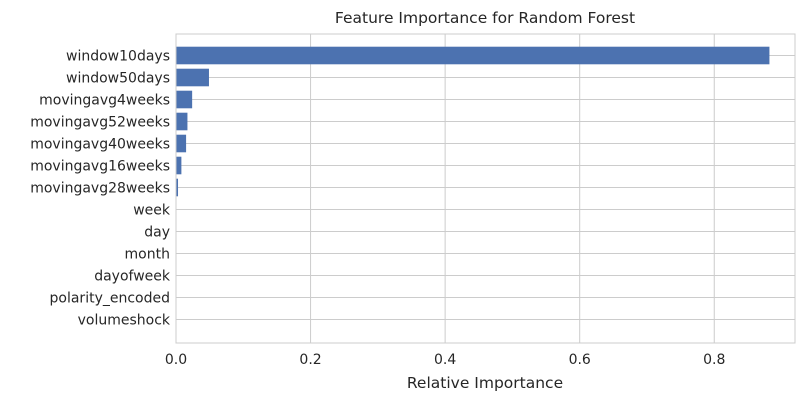 This screenshot has height=402, width=805. What do you see at coordinates (181, 143) in the screenshot?
I see `bar-movingavg40weeks` at bounding box center [181, 143].